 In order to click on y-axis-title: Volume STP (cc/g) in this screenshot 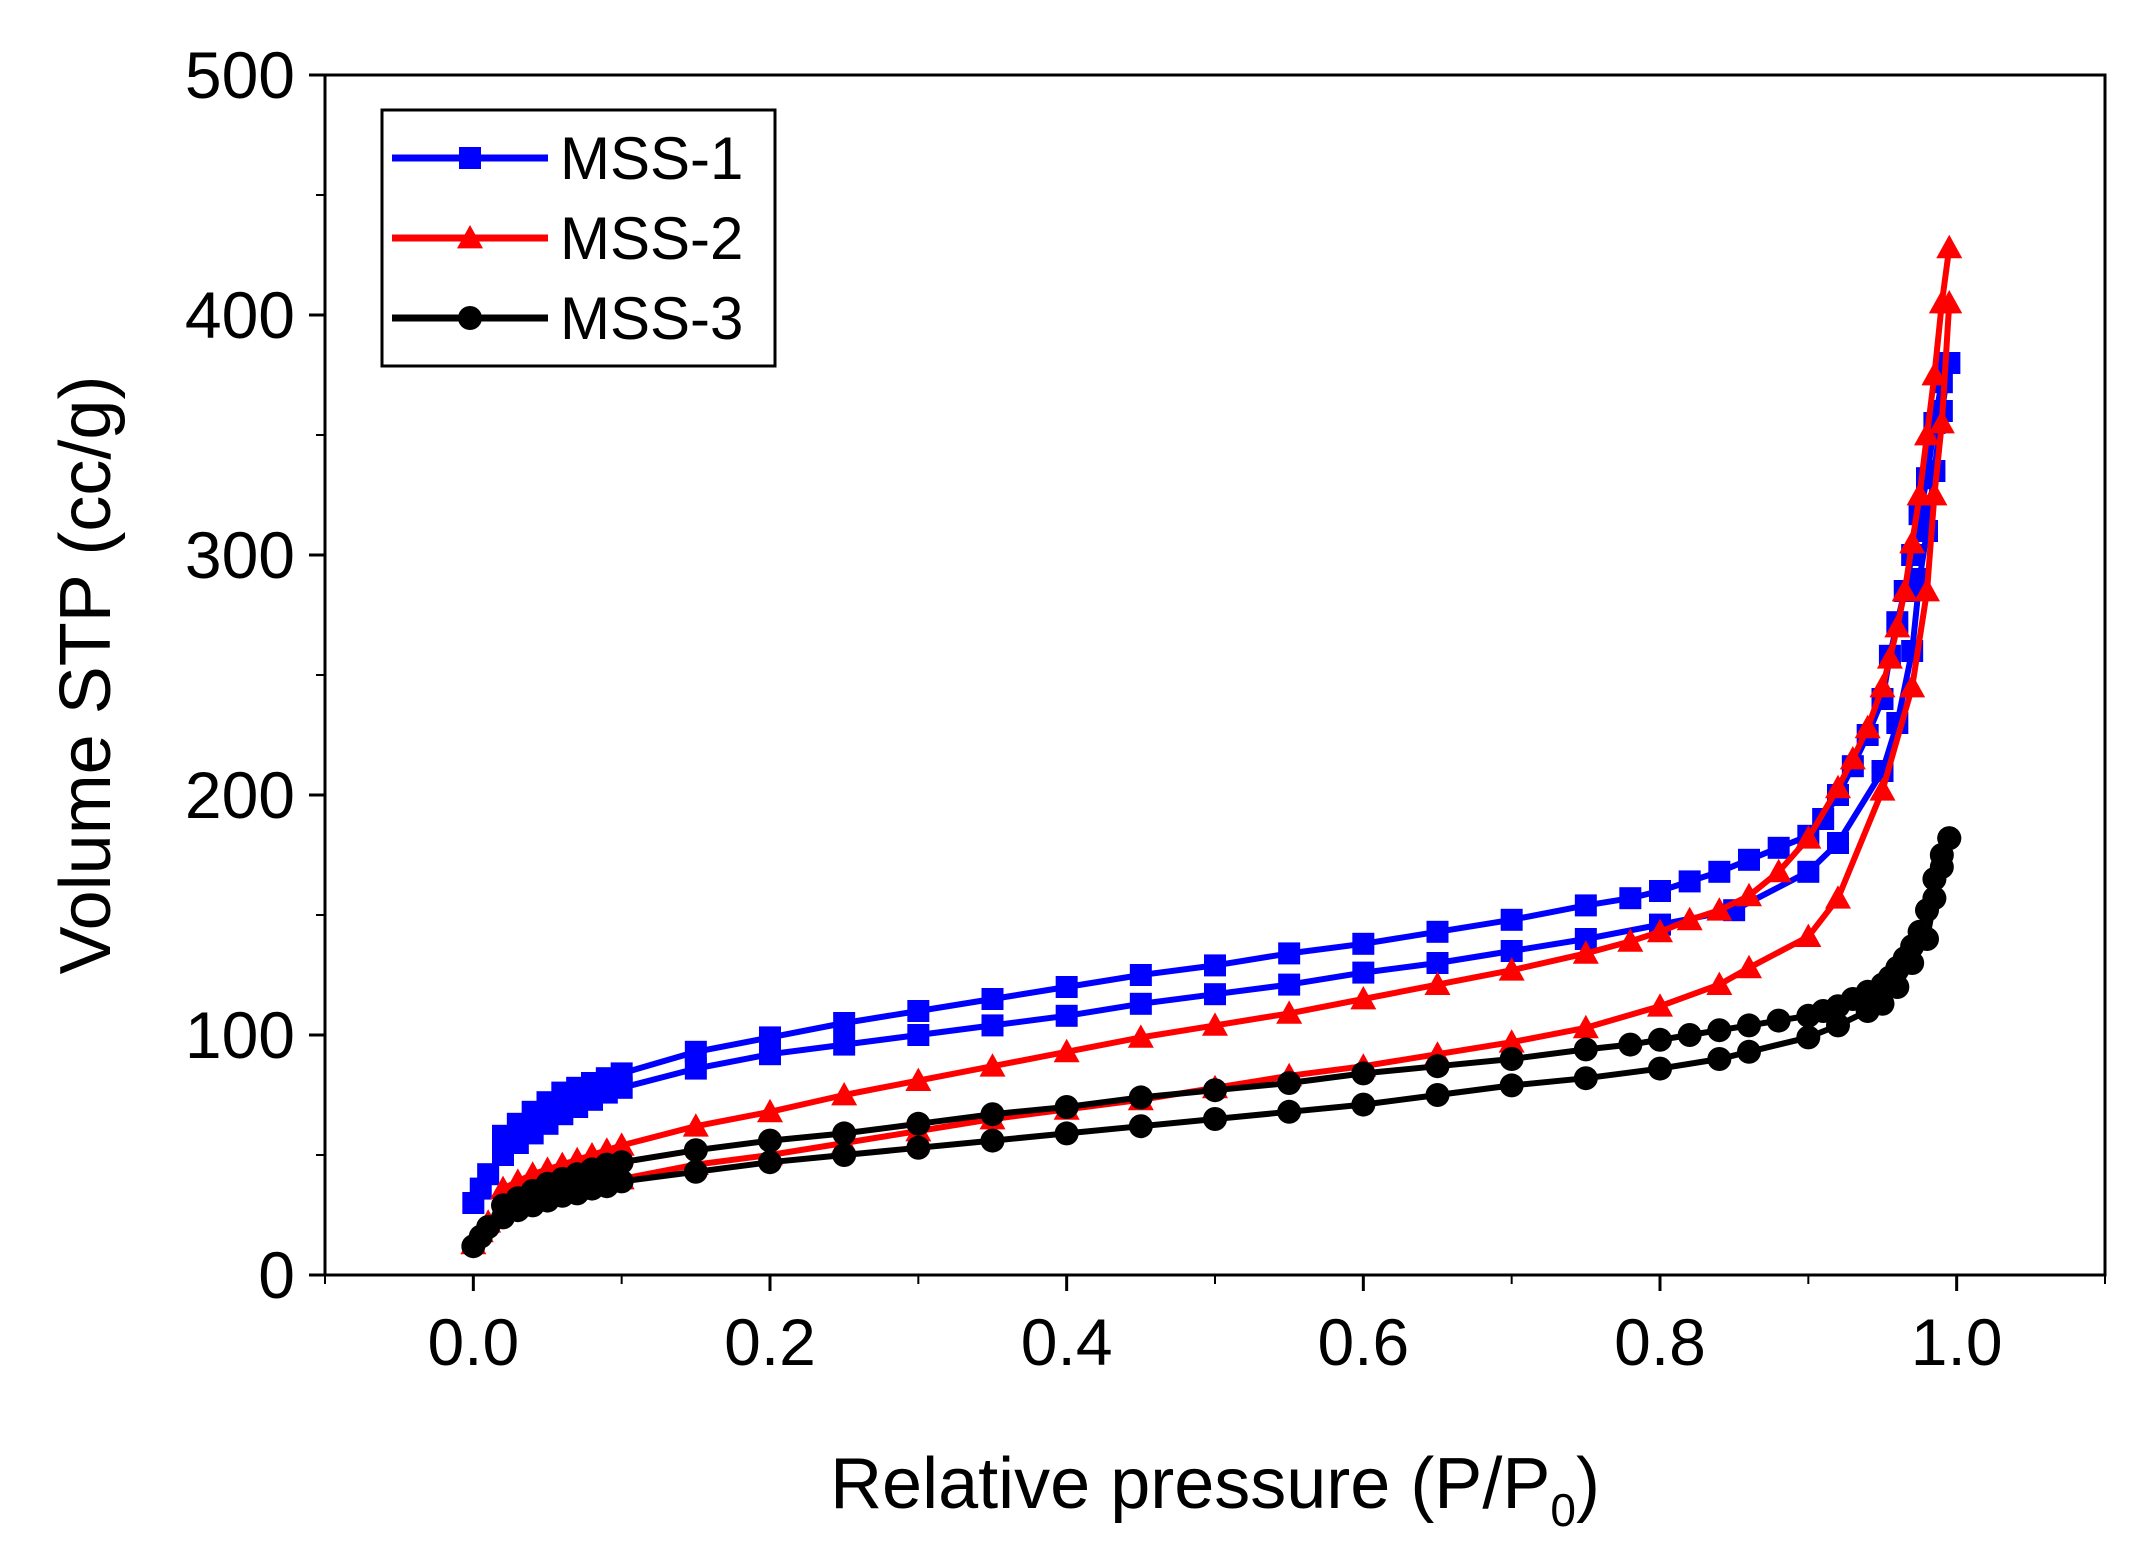, I will do `click(86, 675)`.